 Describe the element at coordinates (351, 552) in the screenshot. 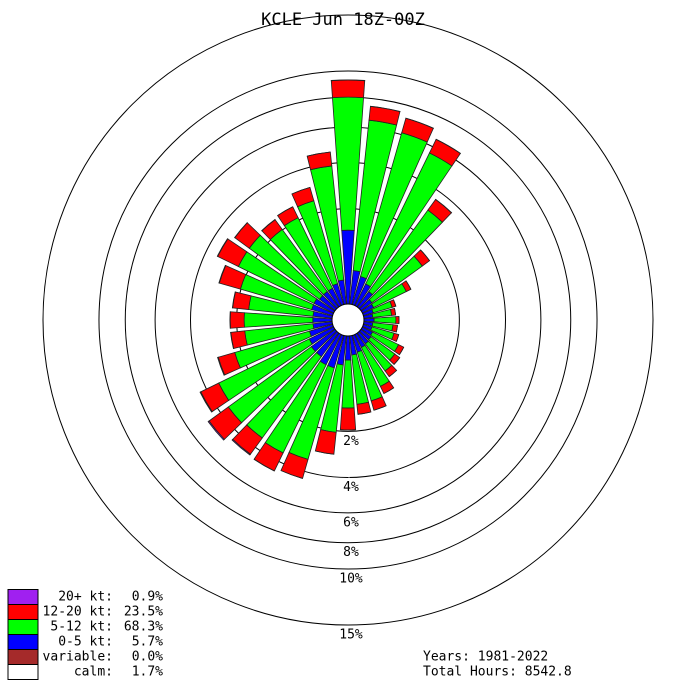

I see `ring-label: 8%` at that location.